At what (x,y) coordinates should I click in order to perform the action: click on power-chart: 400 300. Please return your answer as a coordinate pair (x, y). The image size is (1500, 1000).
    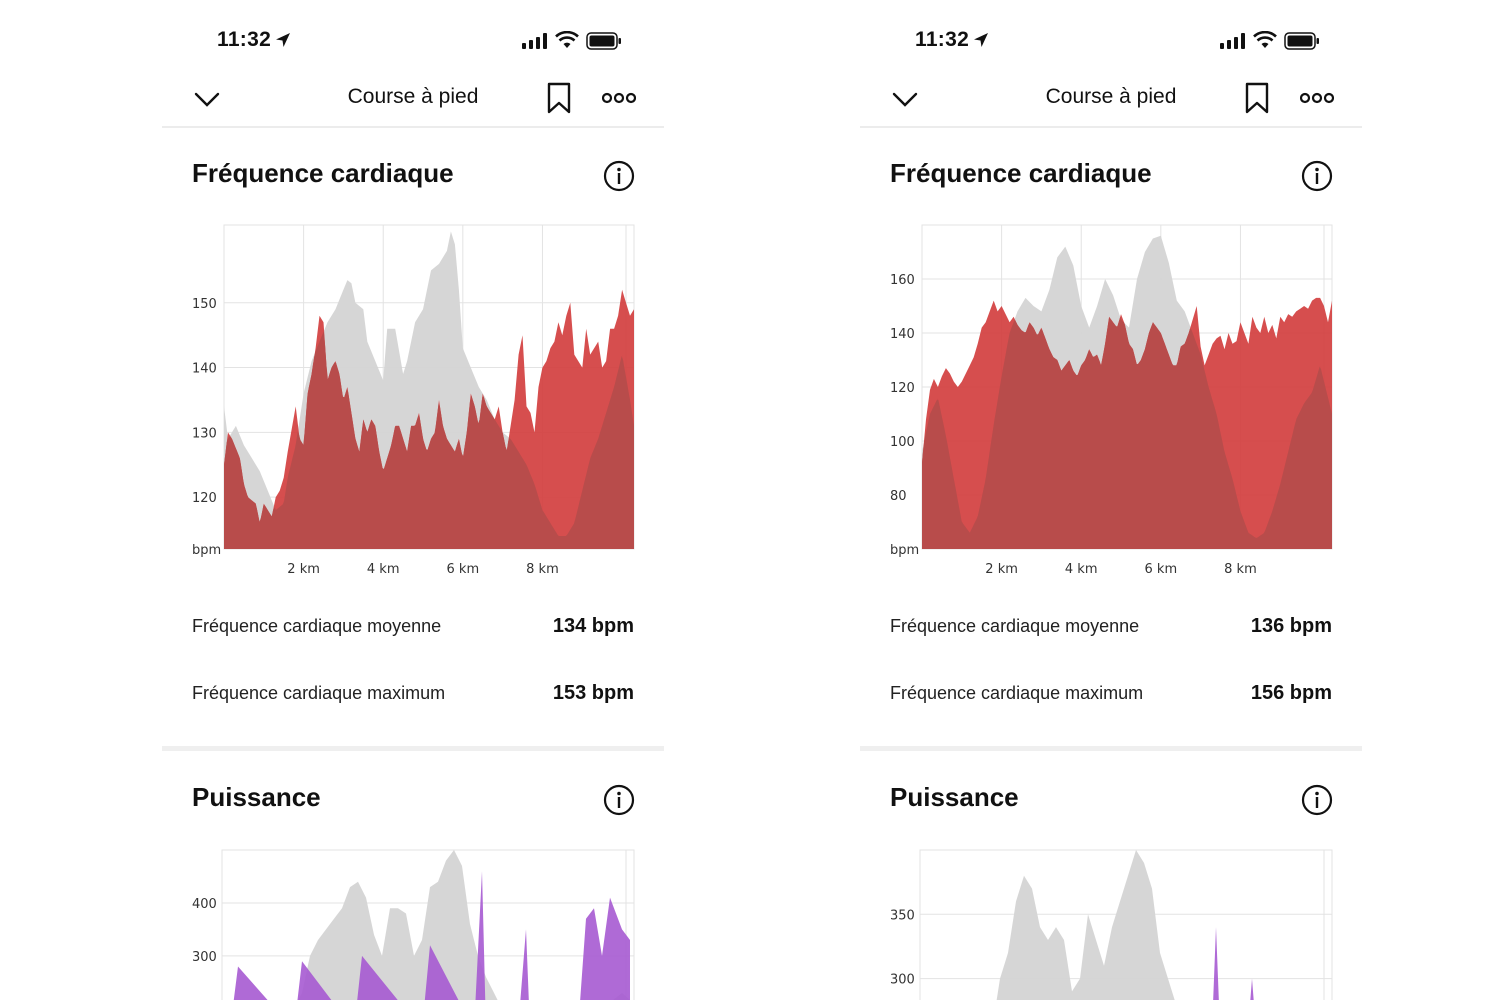
    Looking at the image, I should click on (413, 924).